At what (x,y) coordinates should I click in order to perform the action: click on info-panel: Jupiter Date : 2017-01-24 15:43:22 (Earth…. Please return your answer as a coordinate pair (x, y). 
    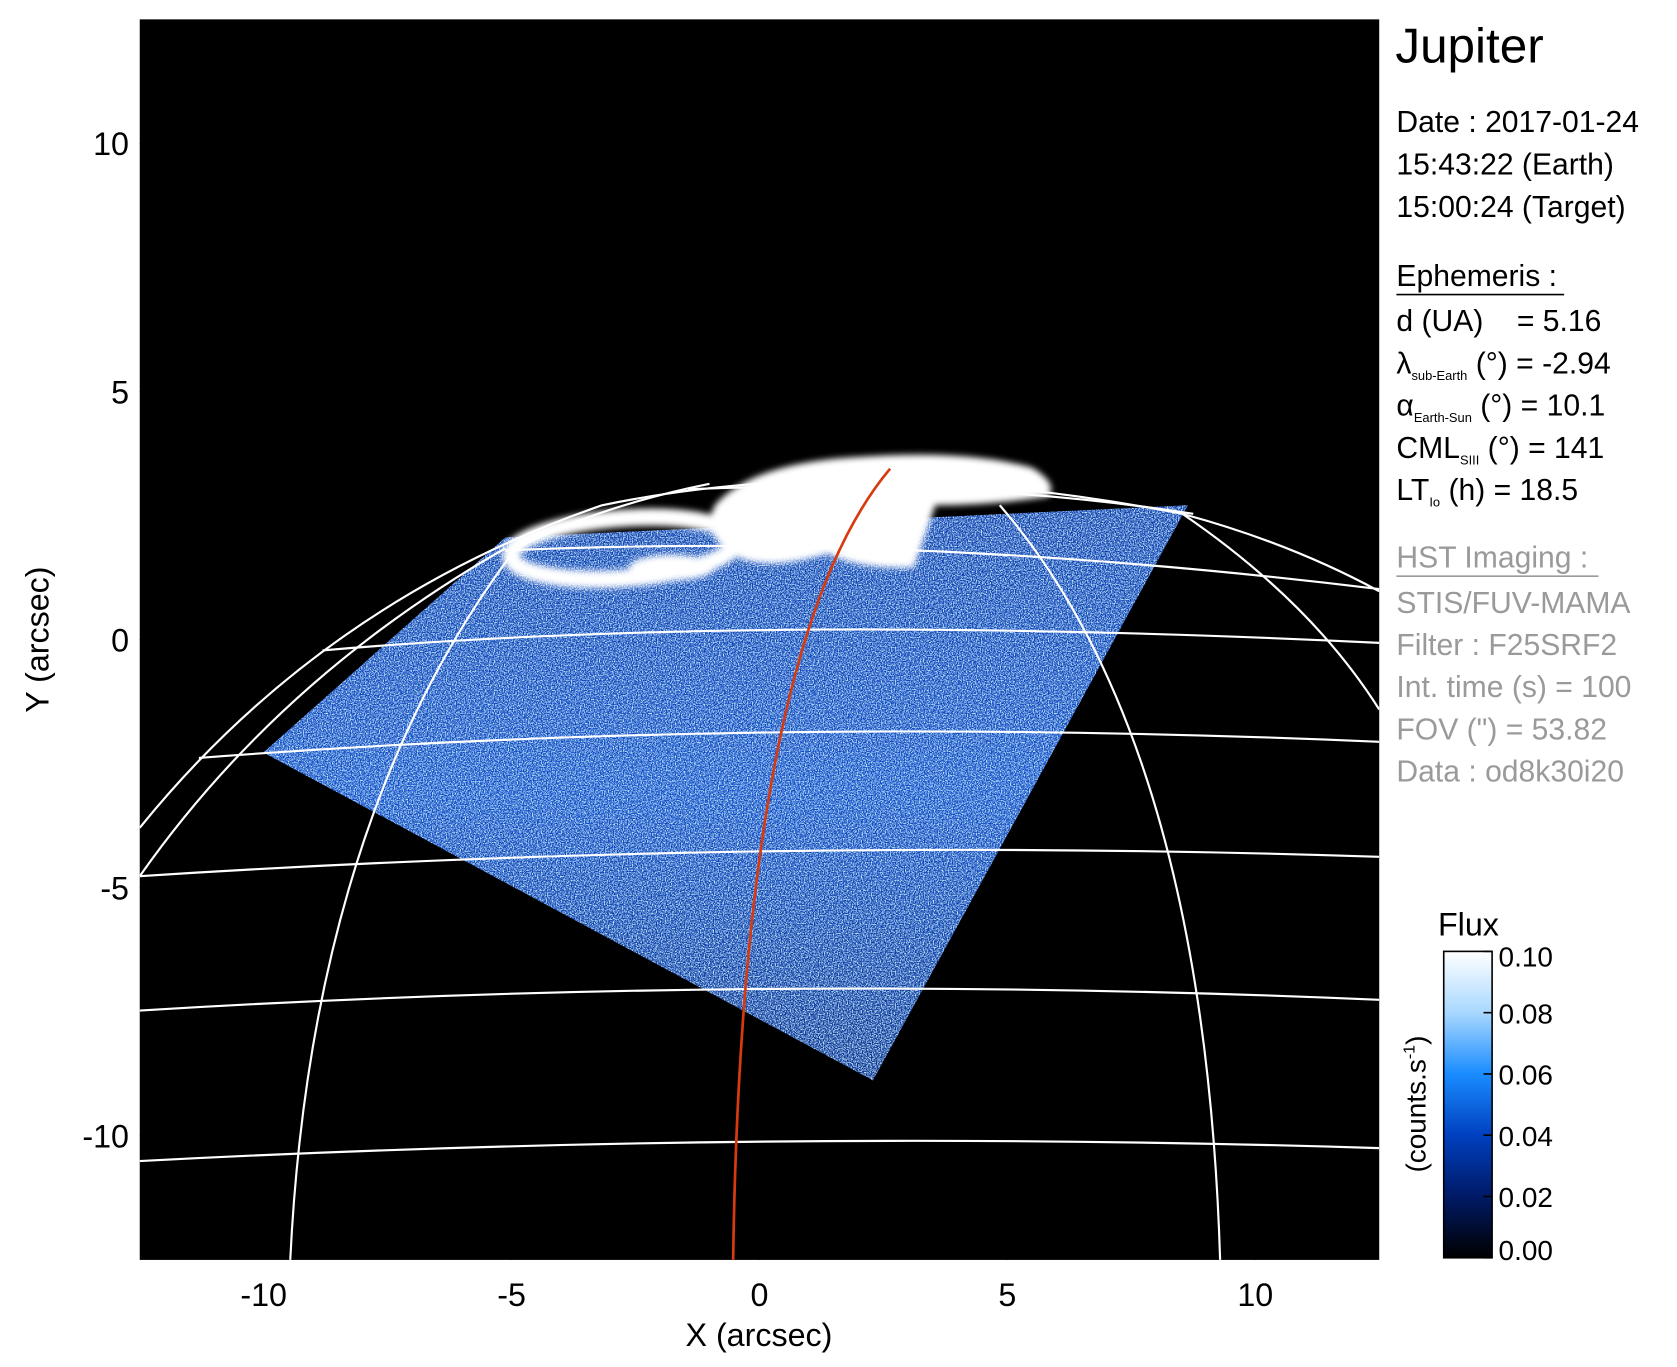
    Looking at the image, I should click on (1517, 403).